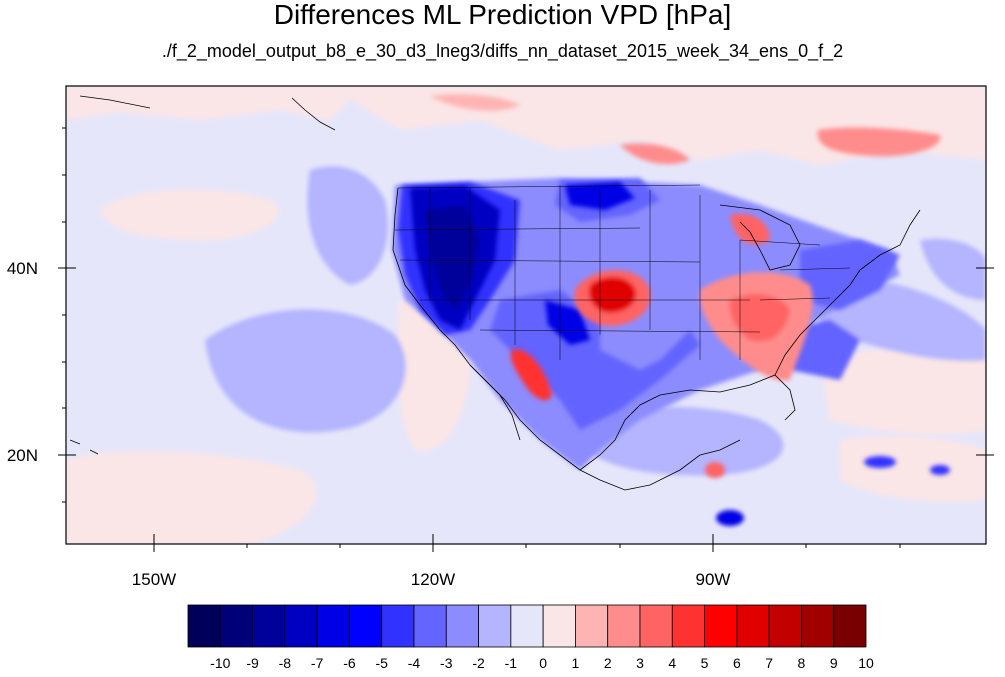 The width and height of the screenshot is (1005, 677). I want to click on colorbar-label: 5, so click(705, 663).